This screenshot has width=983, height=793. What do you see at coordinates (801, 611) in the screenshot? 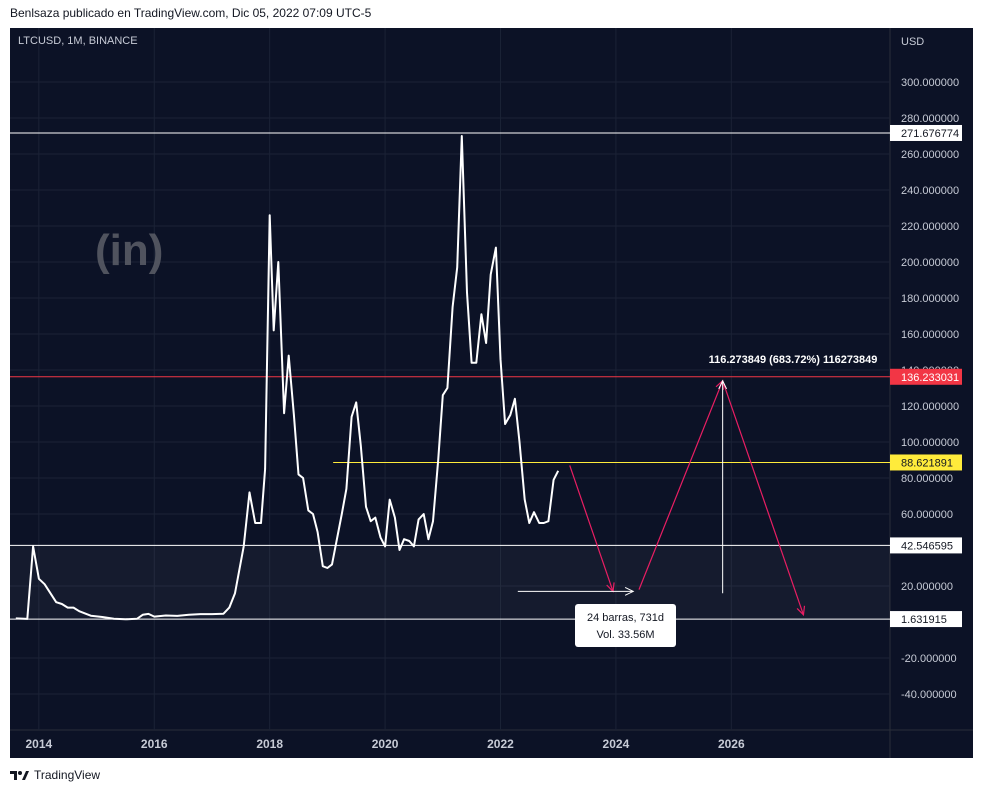
I see `projection-arrow-head` at bounding box center [801, 611].